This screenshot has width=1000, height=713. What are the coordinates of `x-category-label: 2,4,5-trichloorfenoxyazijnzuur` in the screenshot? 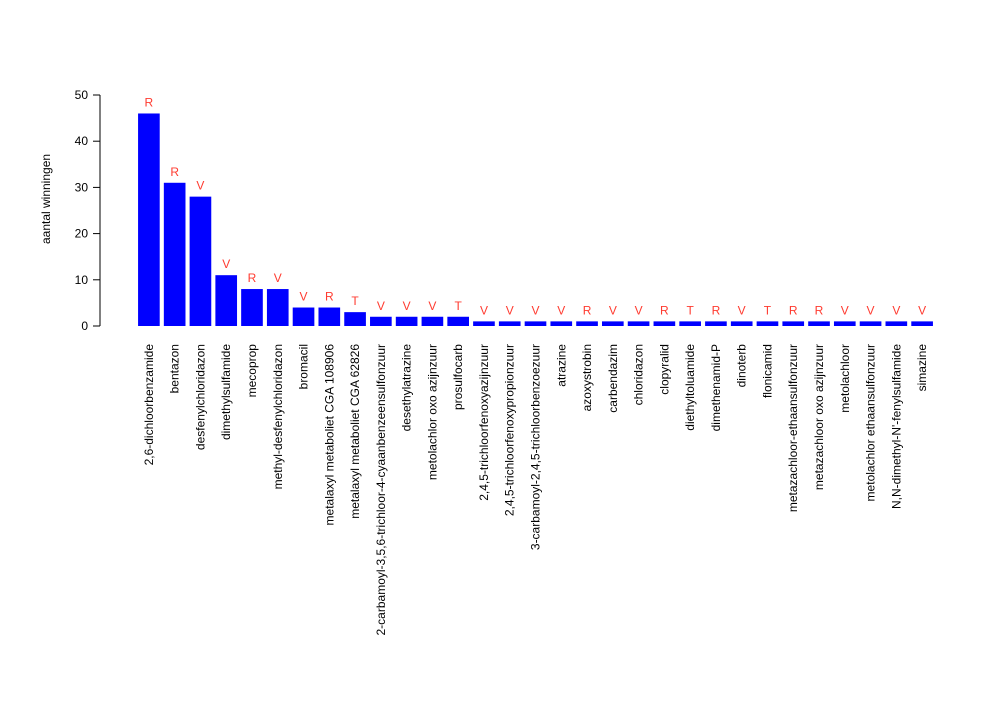 It's located at (484, 422).